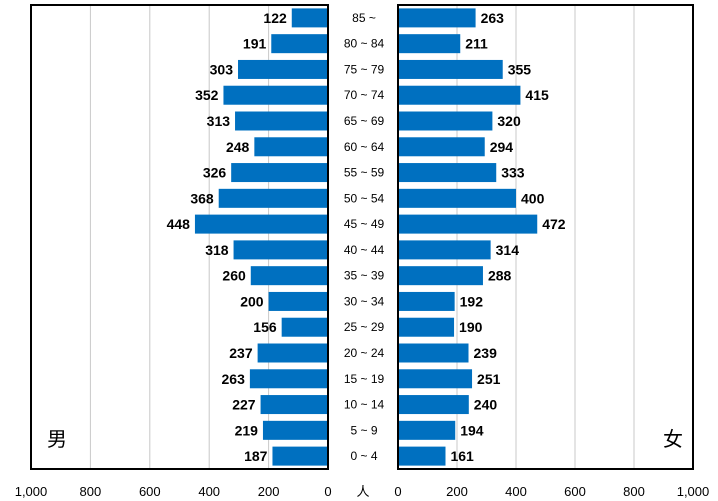  I want to click on female-value-label: 320, so click(509, 121).